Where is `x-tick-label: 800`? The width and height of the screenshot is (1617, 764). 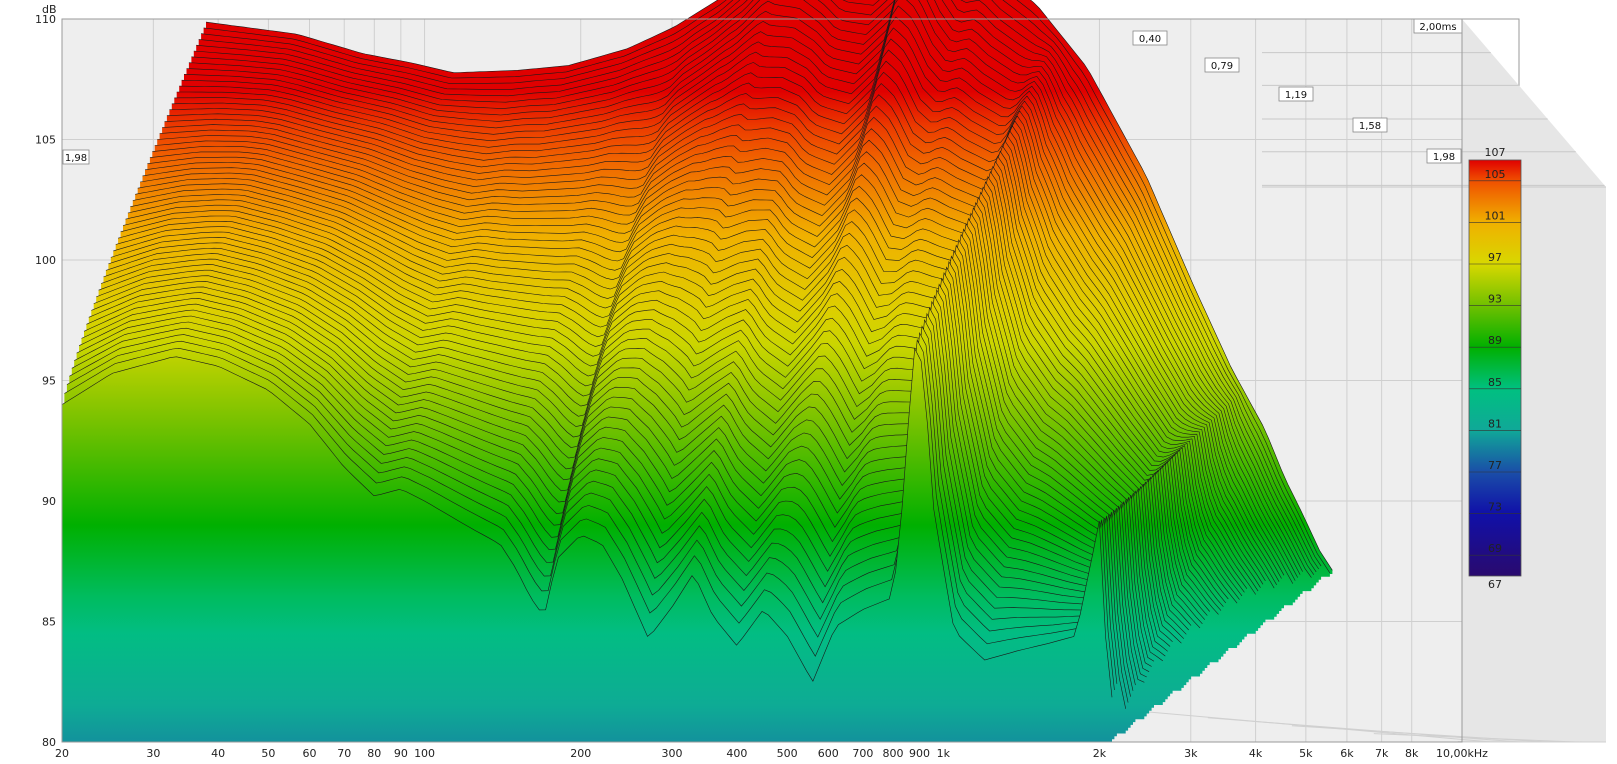 x-tick-label: 800 is located at coordinates (893, 753).